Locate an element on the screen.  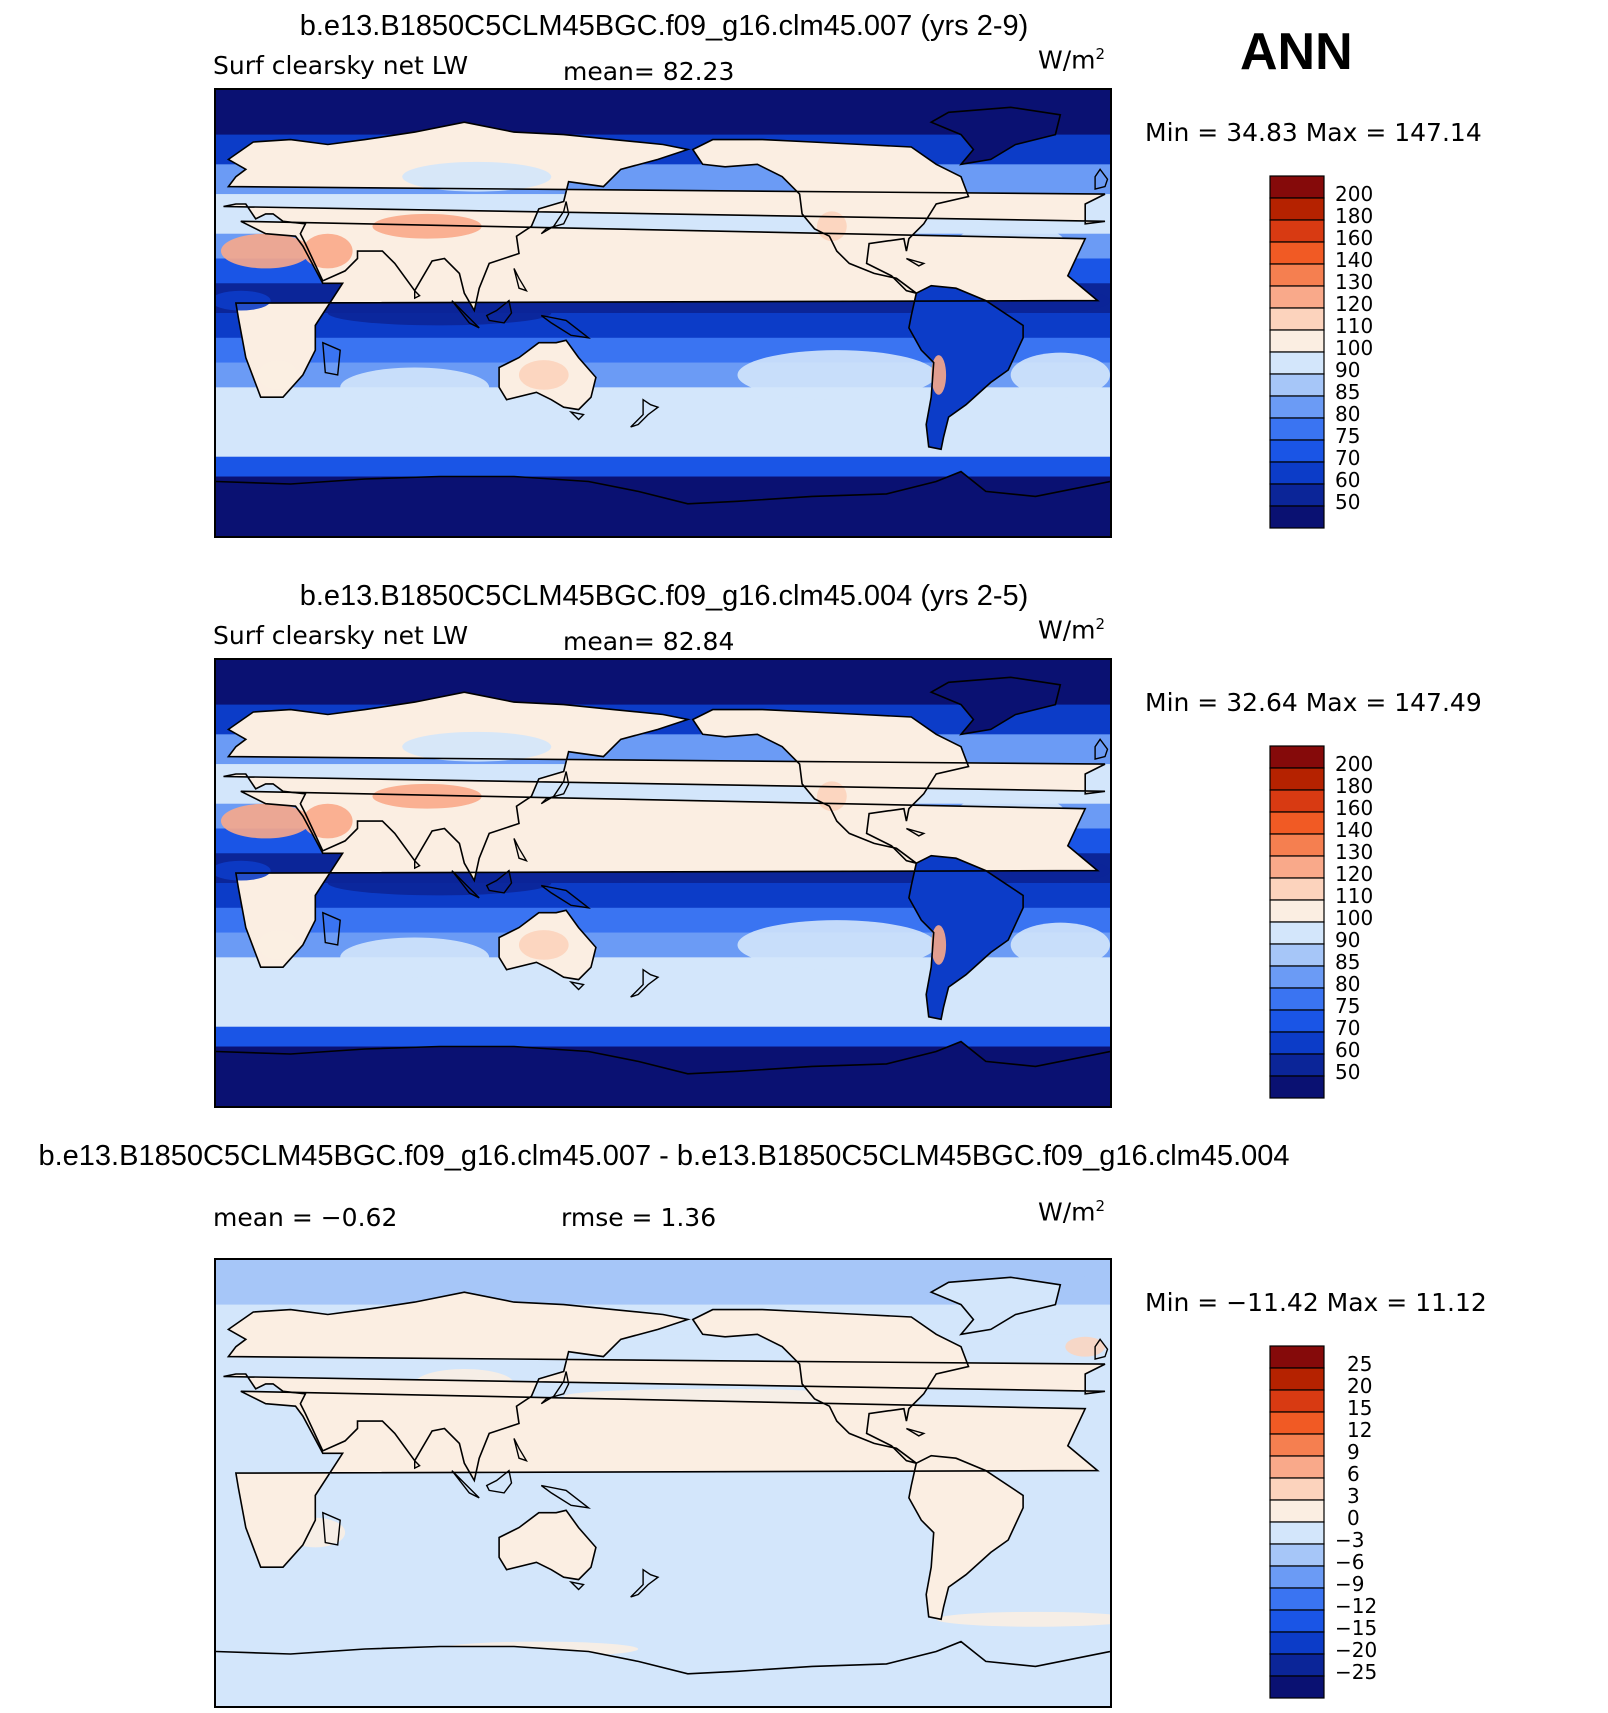
colorbar-tick-label: 160 is located at coordinates (1354, 808).